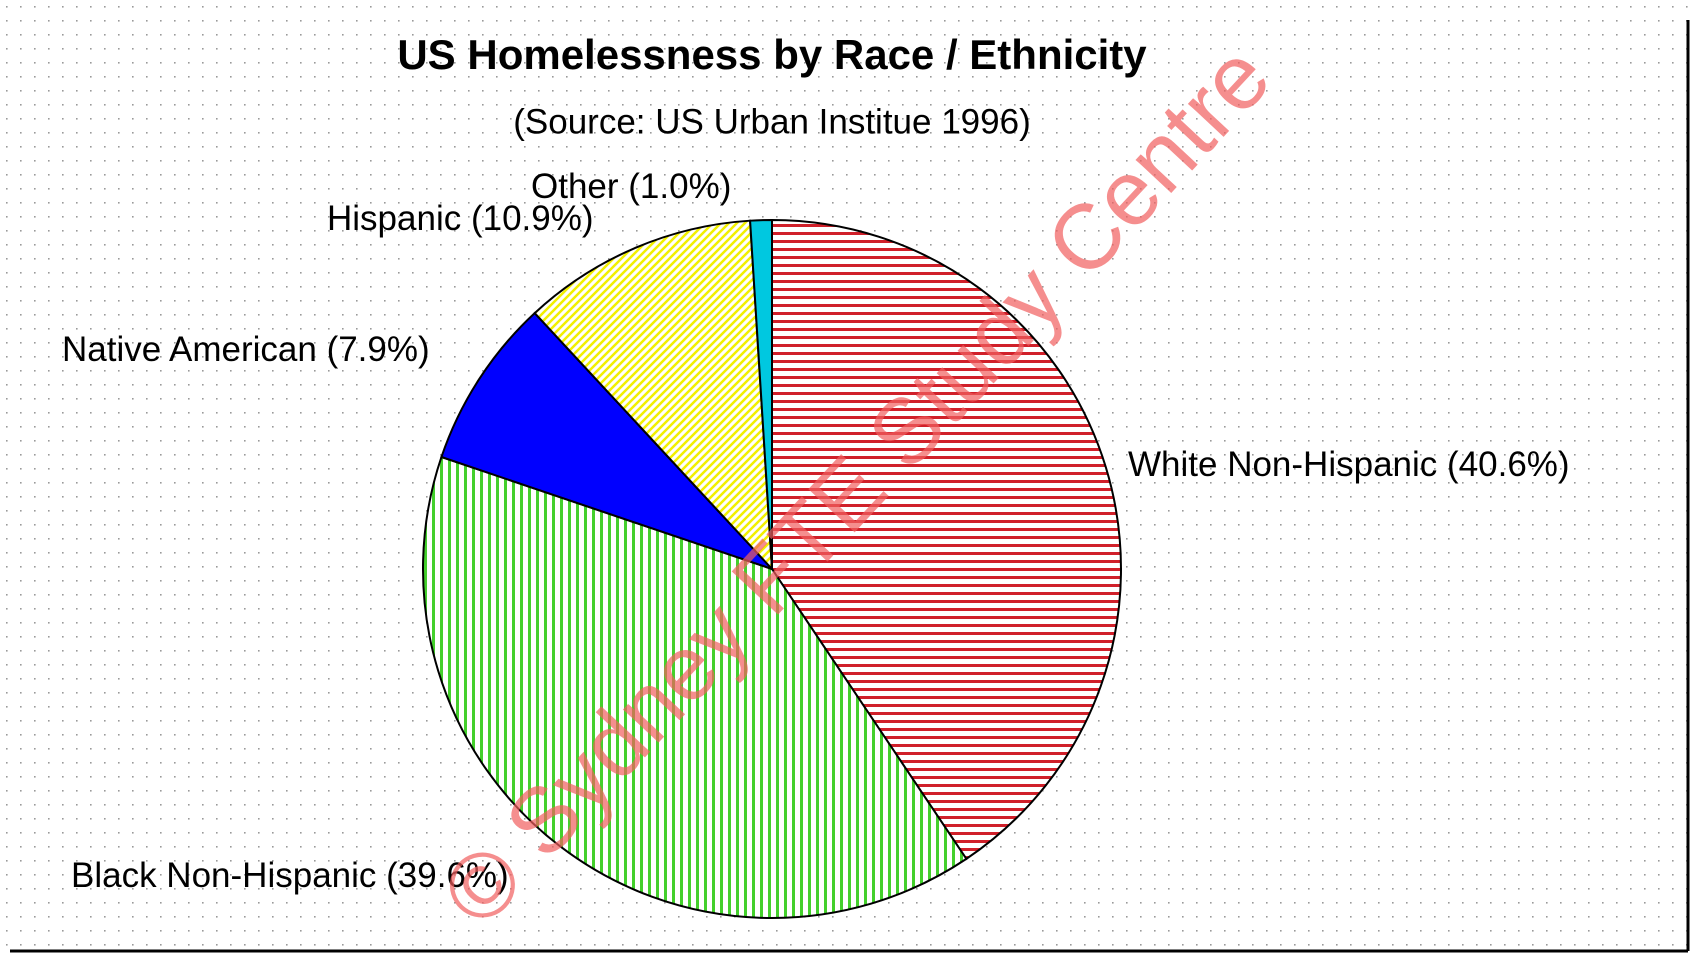 This screenshot has height=970, width=1701. What do you see at coordinates (189, 349) in the screenshot?
I see `slice-name: Native American` at bounding box center [189, 349].